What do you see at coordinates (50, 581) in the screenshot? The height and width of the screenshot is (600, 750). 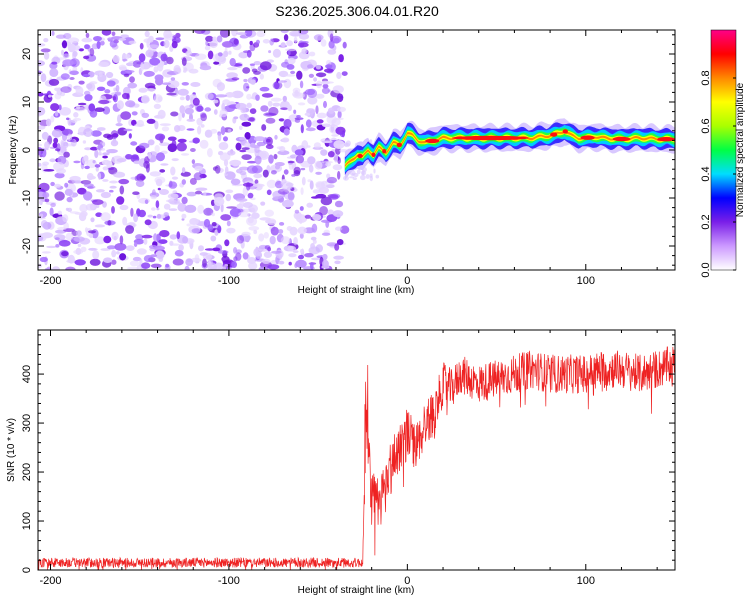 I see `x-tick-label: -200` at bounding box center [50, 581].